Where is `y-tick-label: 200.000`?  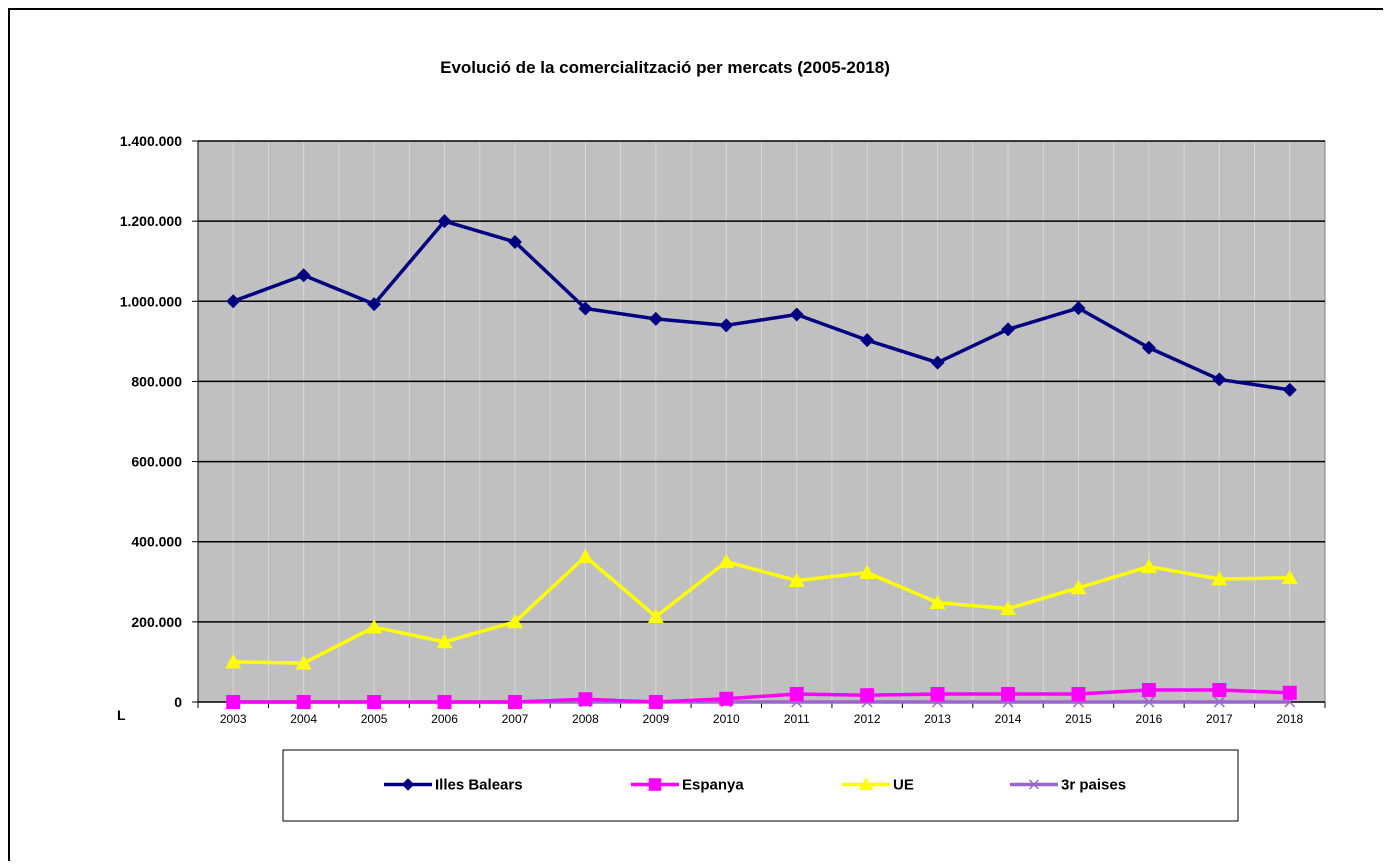
y-tick-label: 200.000 is located at coordinates (156, 622).